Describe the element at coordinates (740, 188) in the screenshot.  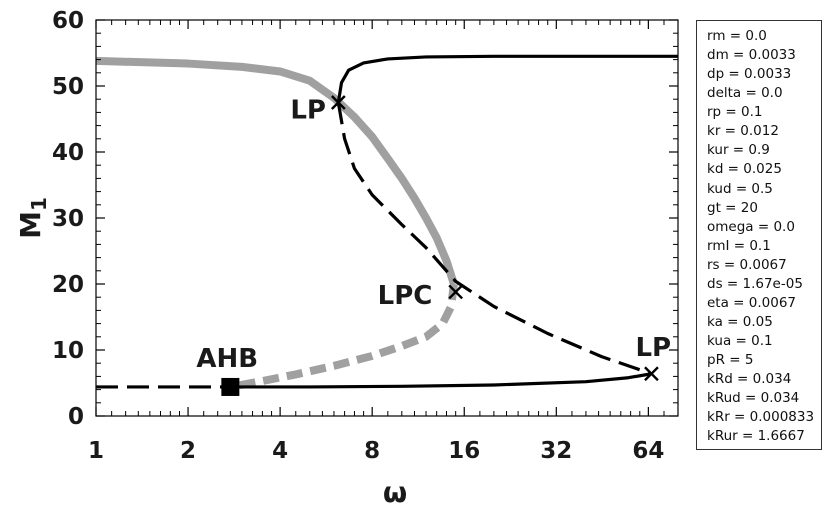
I see `parameter-line: kud = 0.5` at that location.